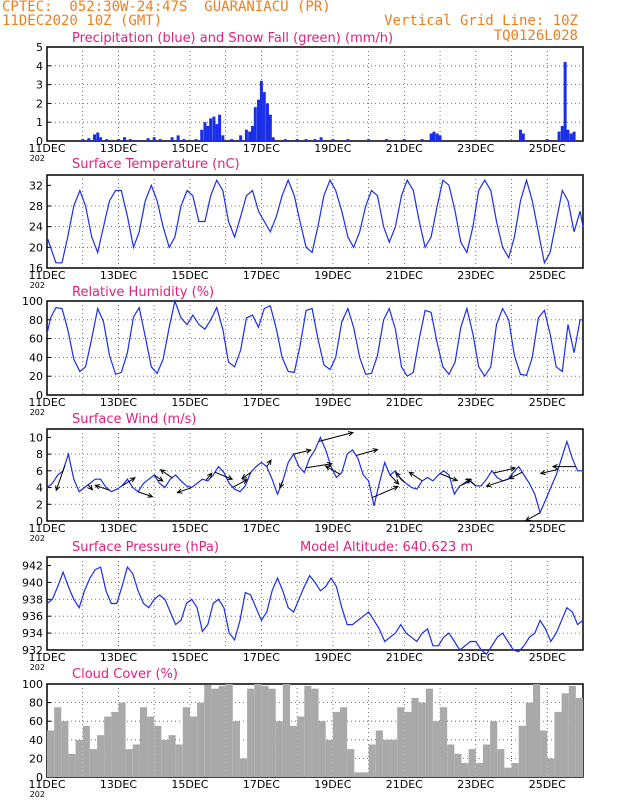 The image size is (618, 800). Describe the element at coordinates (46, 528) in the screenshot. I see `wind-xtick-label: 11DEC` at that location.